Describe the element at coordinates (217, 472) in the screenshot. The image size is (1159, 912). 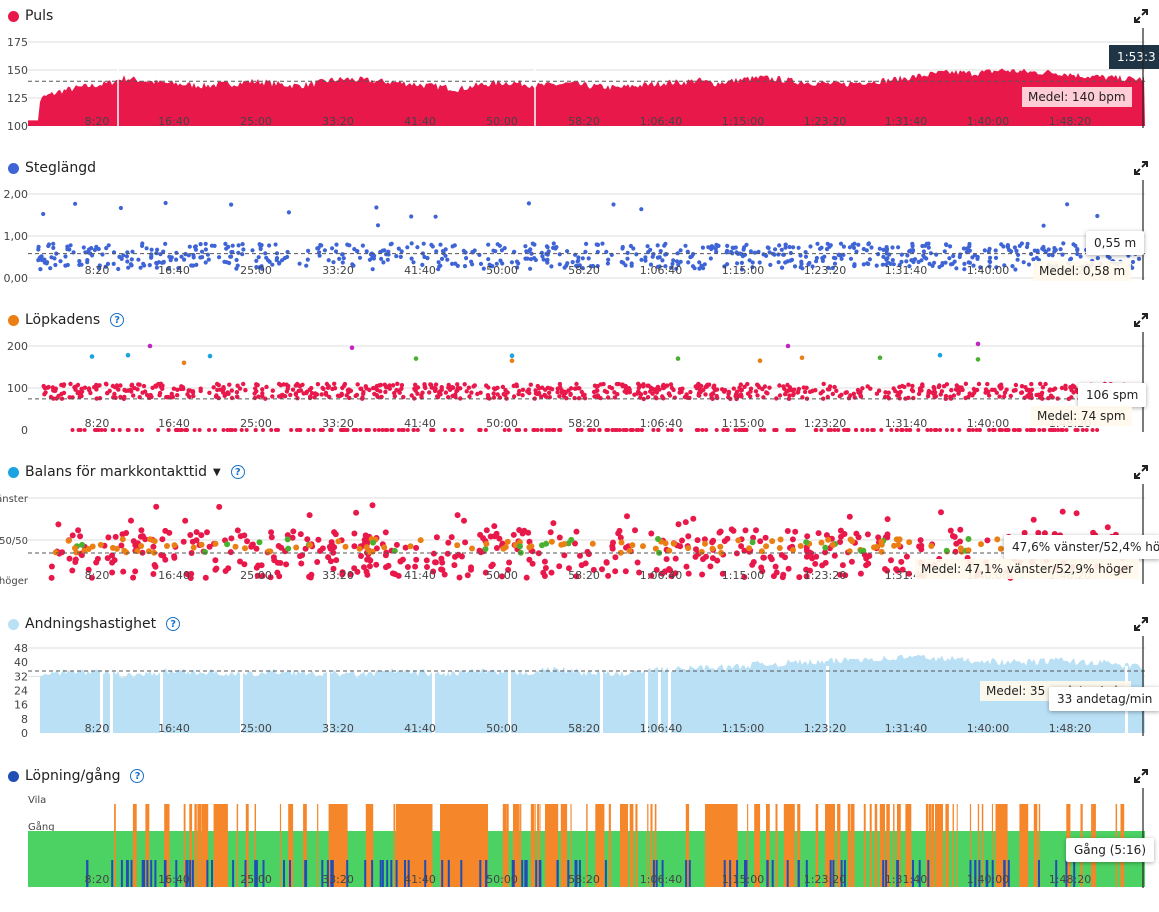
I see `dropdown-caret-icon: ▼` at that location.